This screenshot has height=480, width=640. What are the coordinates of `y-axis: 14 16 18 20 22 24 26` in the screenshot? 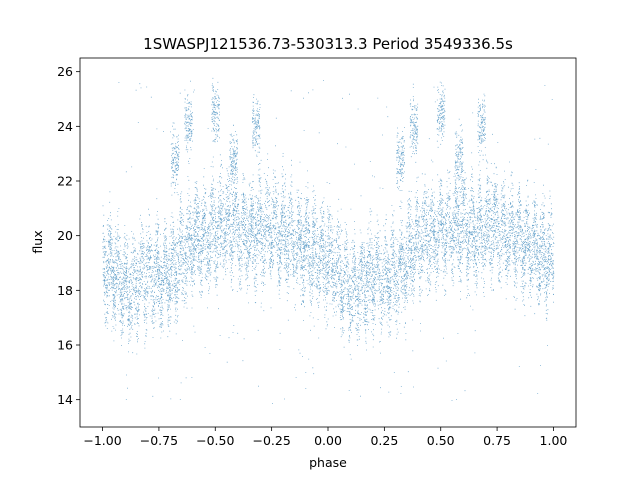 It's located at (68, 235).